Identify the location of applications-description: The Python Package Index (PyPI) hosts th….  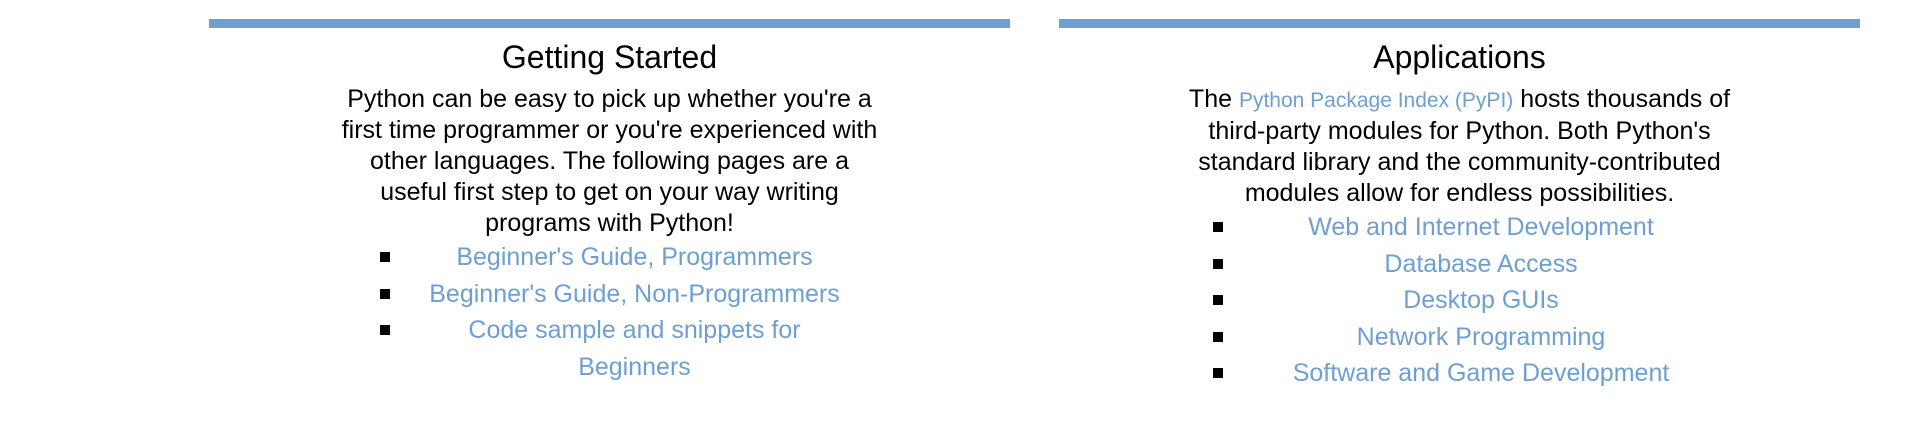
(1460, 146).